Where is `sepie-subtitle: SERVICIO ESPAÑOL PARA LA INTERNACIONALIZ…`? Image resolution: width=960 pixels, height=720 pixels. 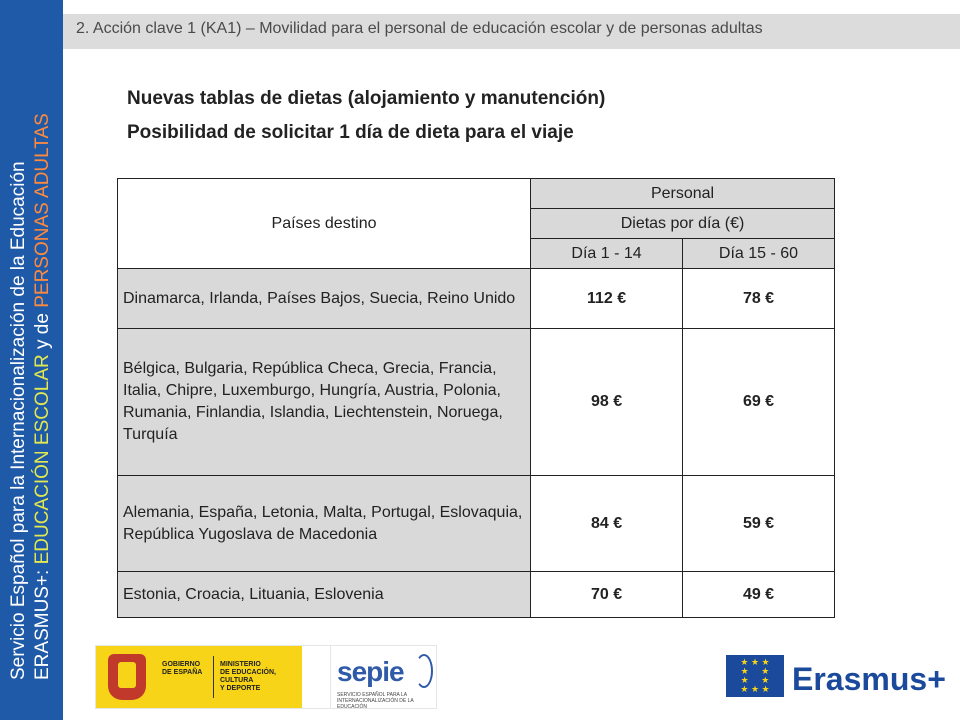
sepie-subtitle: SERVICIO ESPAÑOL PARA LA INTERNACIONALIZ… is located at coordinates (375, 701).